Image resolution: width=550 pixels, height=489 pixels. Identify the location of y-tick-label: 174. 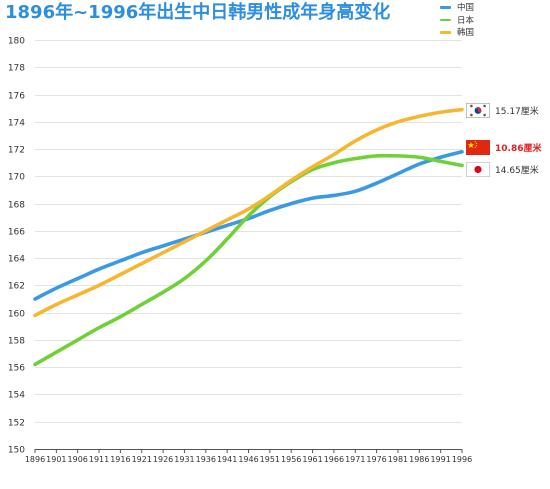
(16, 124).